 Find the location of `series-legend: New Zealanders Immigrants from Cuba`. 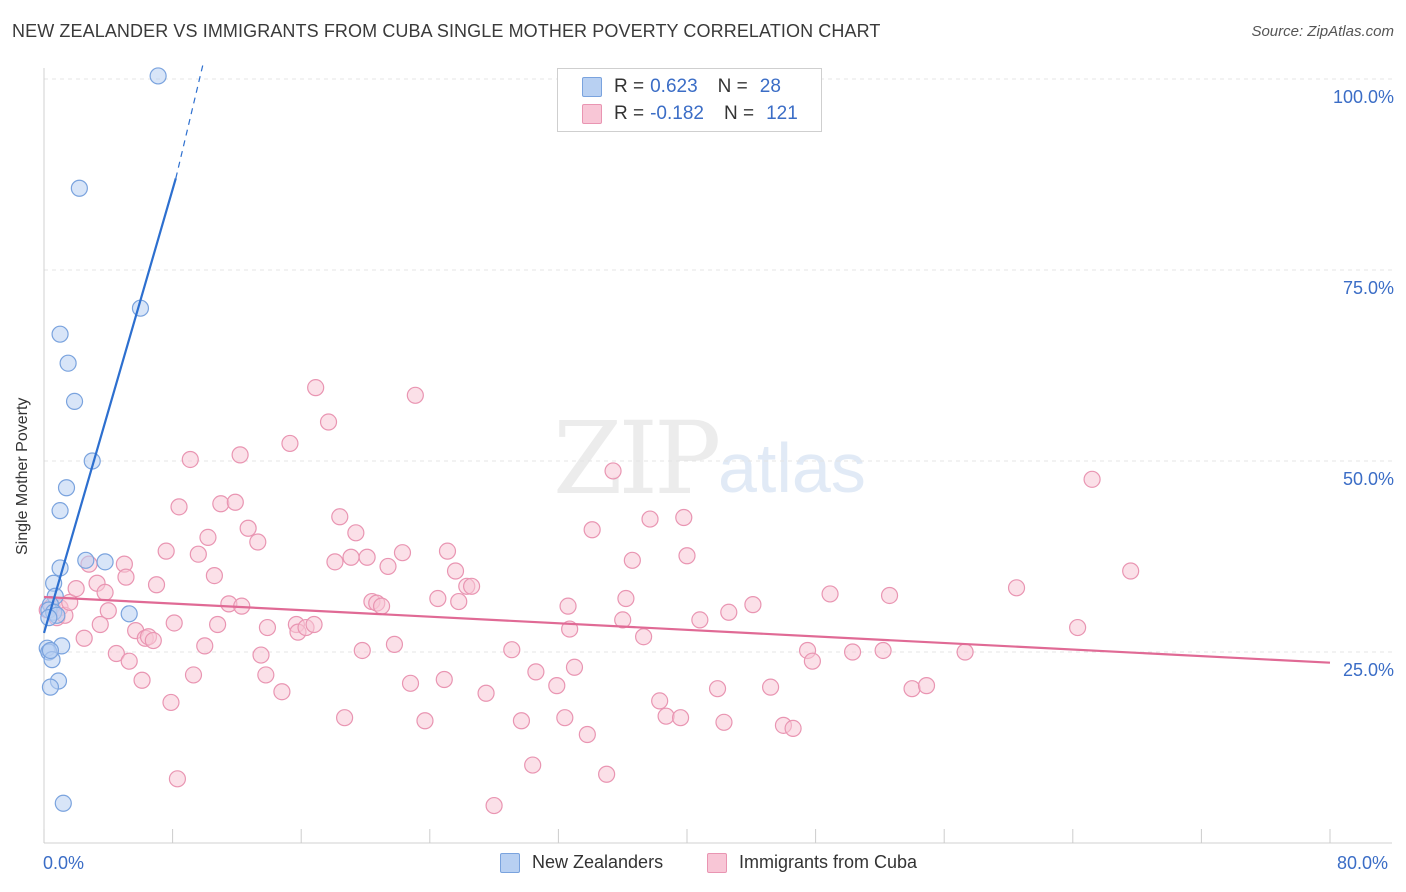

series-legend: New Zealanders Immigrants from Cuba is located at coordinates (703, 865).